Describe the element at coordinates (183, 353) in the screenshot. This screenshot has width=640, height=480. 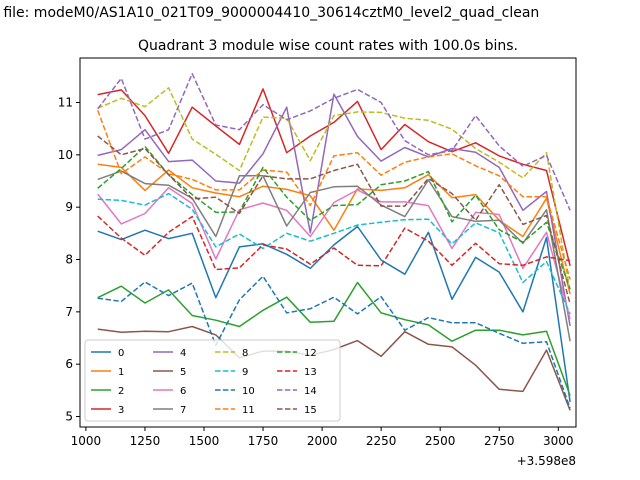
I see `legend-label: 4` at that location.